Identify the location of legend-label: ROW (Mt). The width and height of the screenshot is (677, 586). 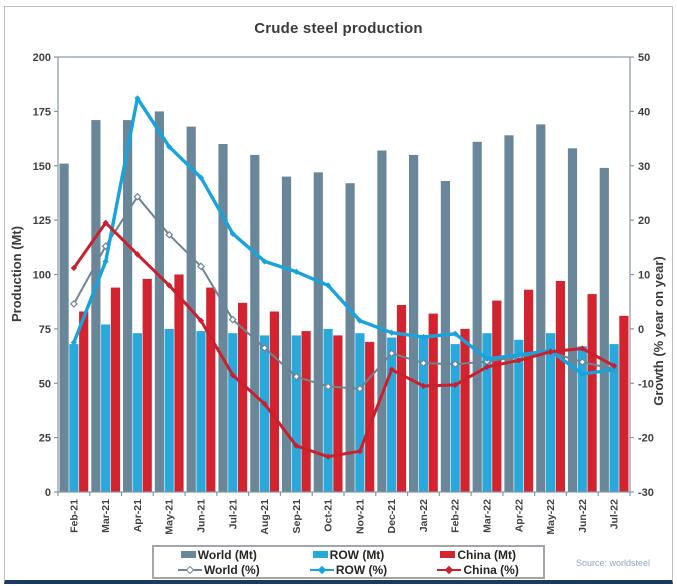
(357, 554).